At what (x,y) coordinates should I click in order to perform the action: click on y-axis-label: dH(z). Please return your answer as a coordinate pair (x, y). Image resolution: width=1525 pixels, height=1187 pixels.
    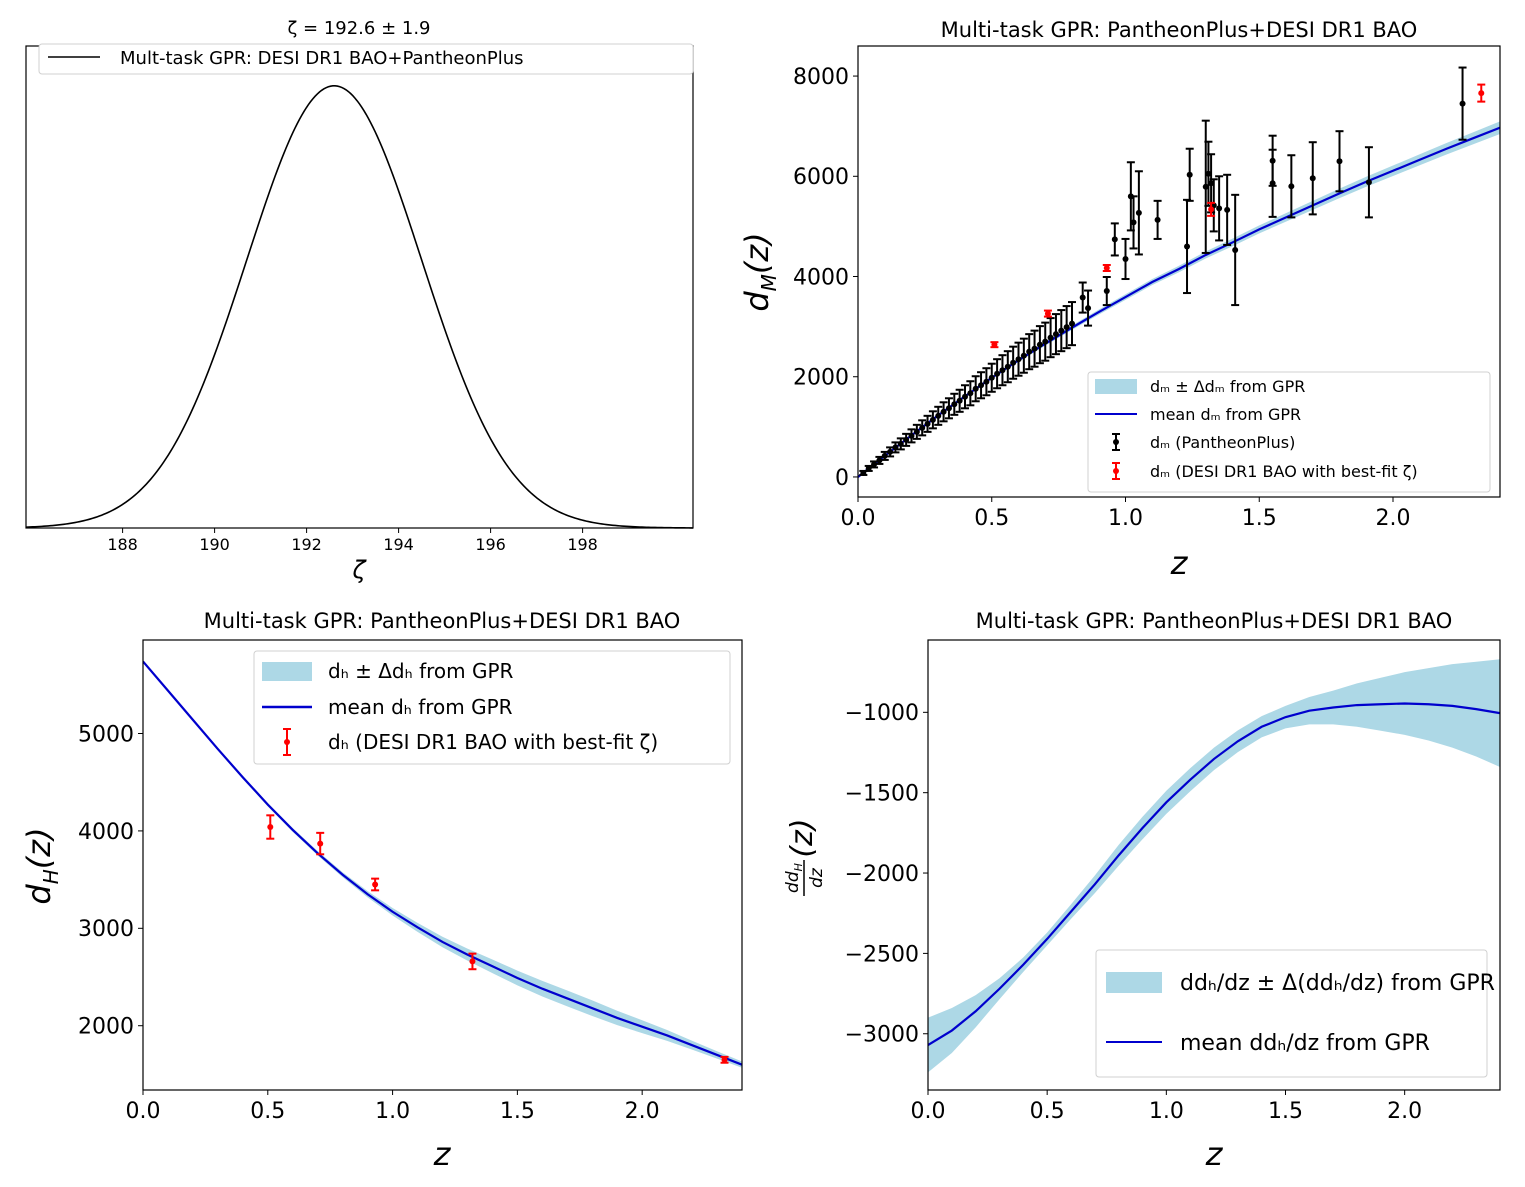
    Looking at the image, I should click on (41, 865).